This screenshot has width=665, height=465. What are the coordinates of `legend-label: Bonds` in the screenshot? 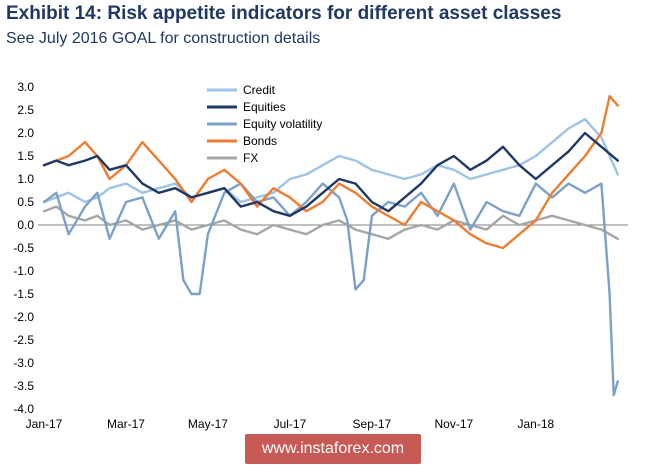 It's located at (260, 141).